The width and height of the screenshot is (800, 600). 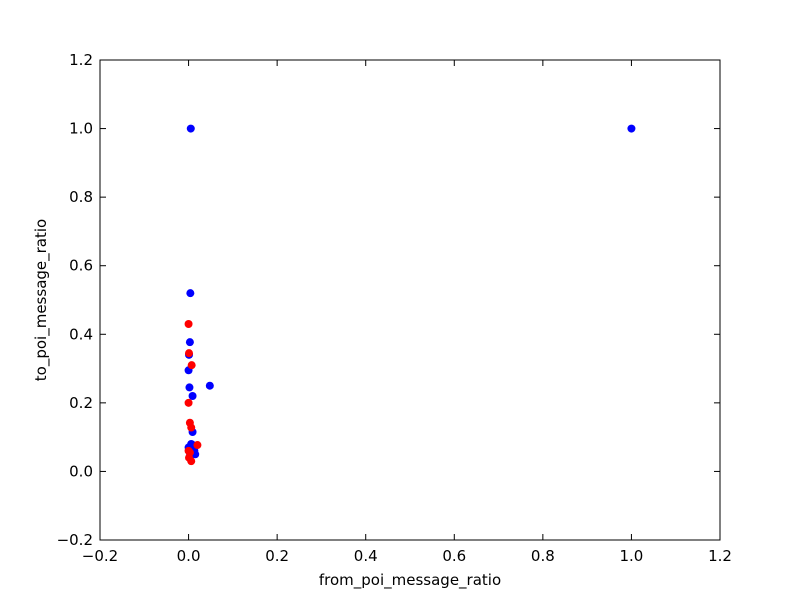 What do you see at coordinates (81, 334) in the screenshot?
I see `y-tick-label: 0.4` at bounding box center [81, 334].